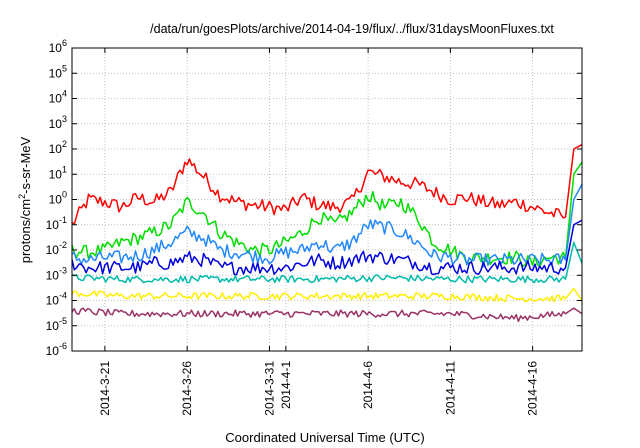 The height and width of the screenshot is (448, 640). What do you see at coordinates (58, 172) in the screenshot?
I see `y-tick-label: 10¹` at bounding box center [58, 172].